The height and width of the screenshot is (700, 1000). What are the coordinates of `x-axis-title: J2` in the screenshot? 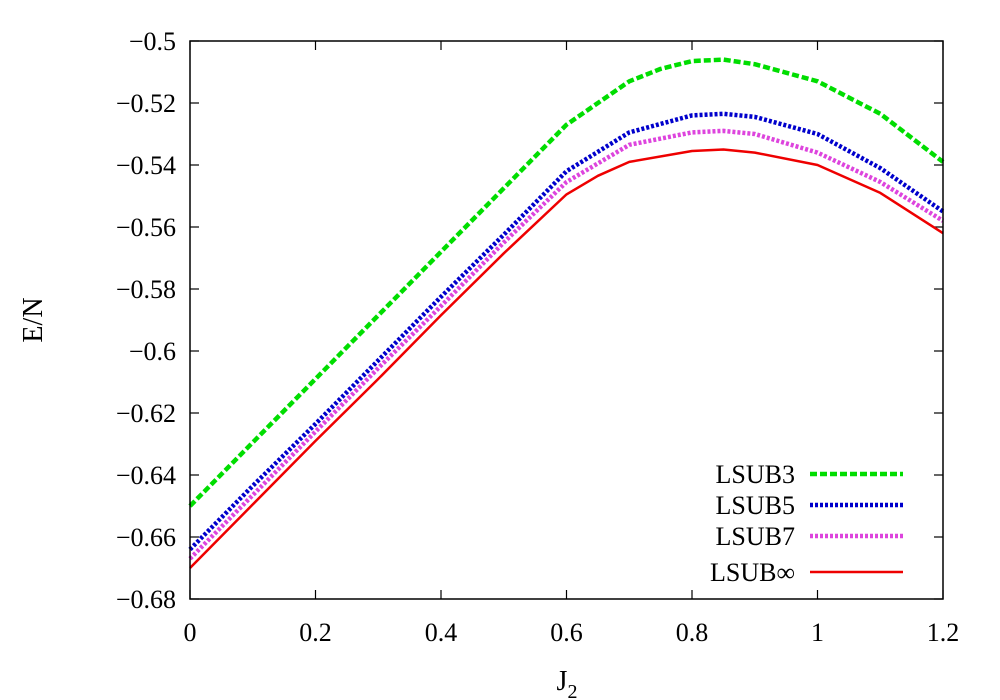 It's located at (567, 683).